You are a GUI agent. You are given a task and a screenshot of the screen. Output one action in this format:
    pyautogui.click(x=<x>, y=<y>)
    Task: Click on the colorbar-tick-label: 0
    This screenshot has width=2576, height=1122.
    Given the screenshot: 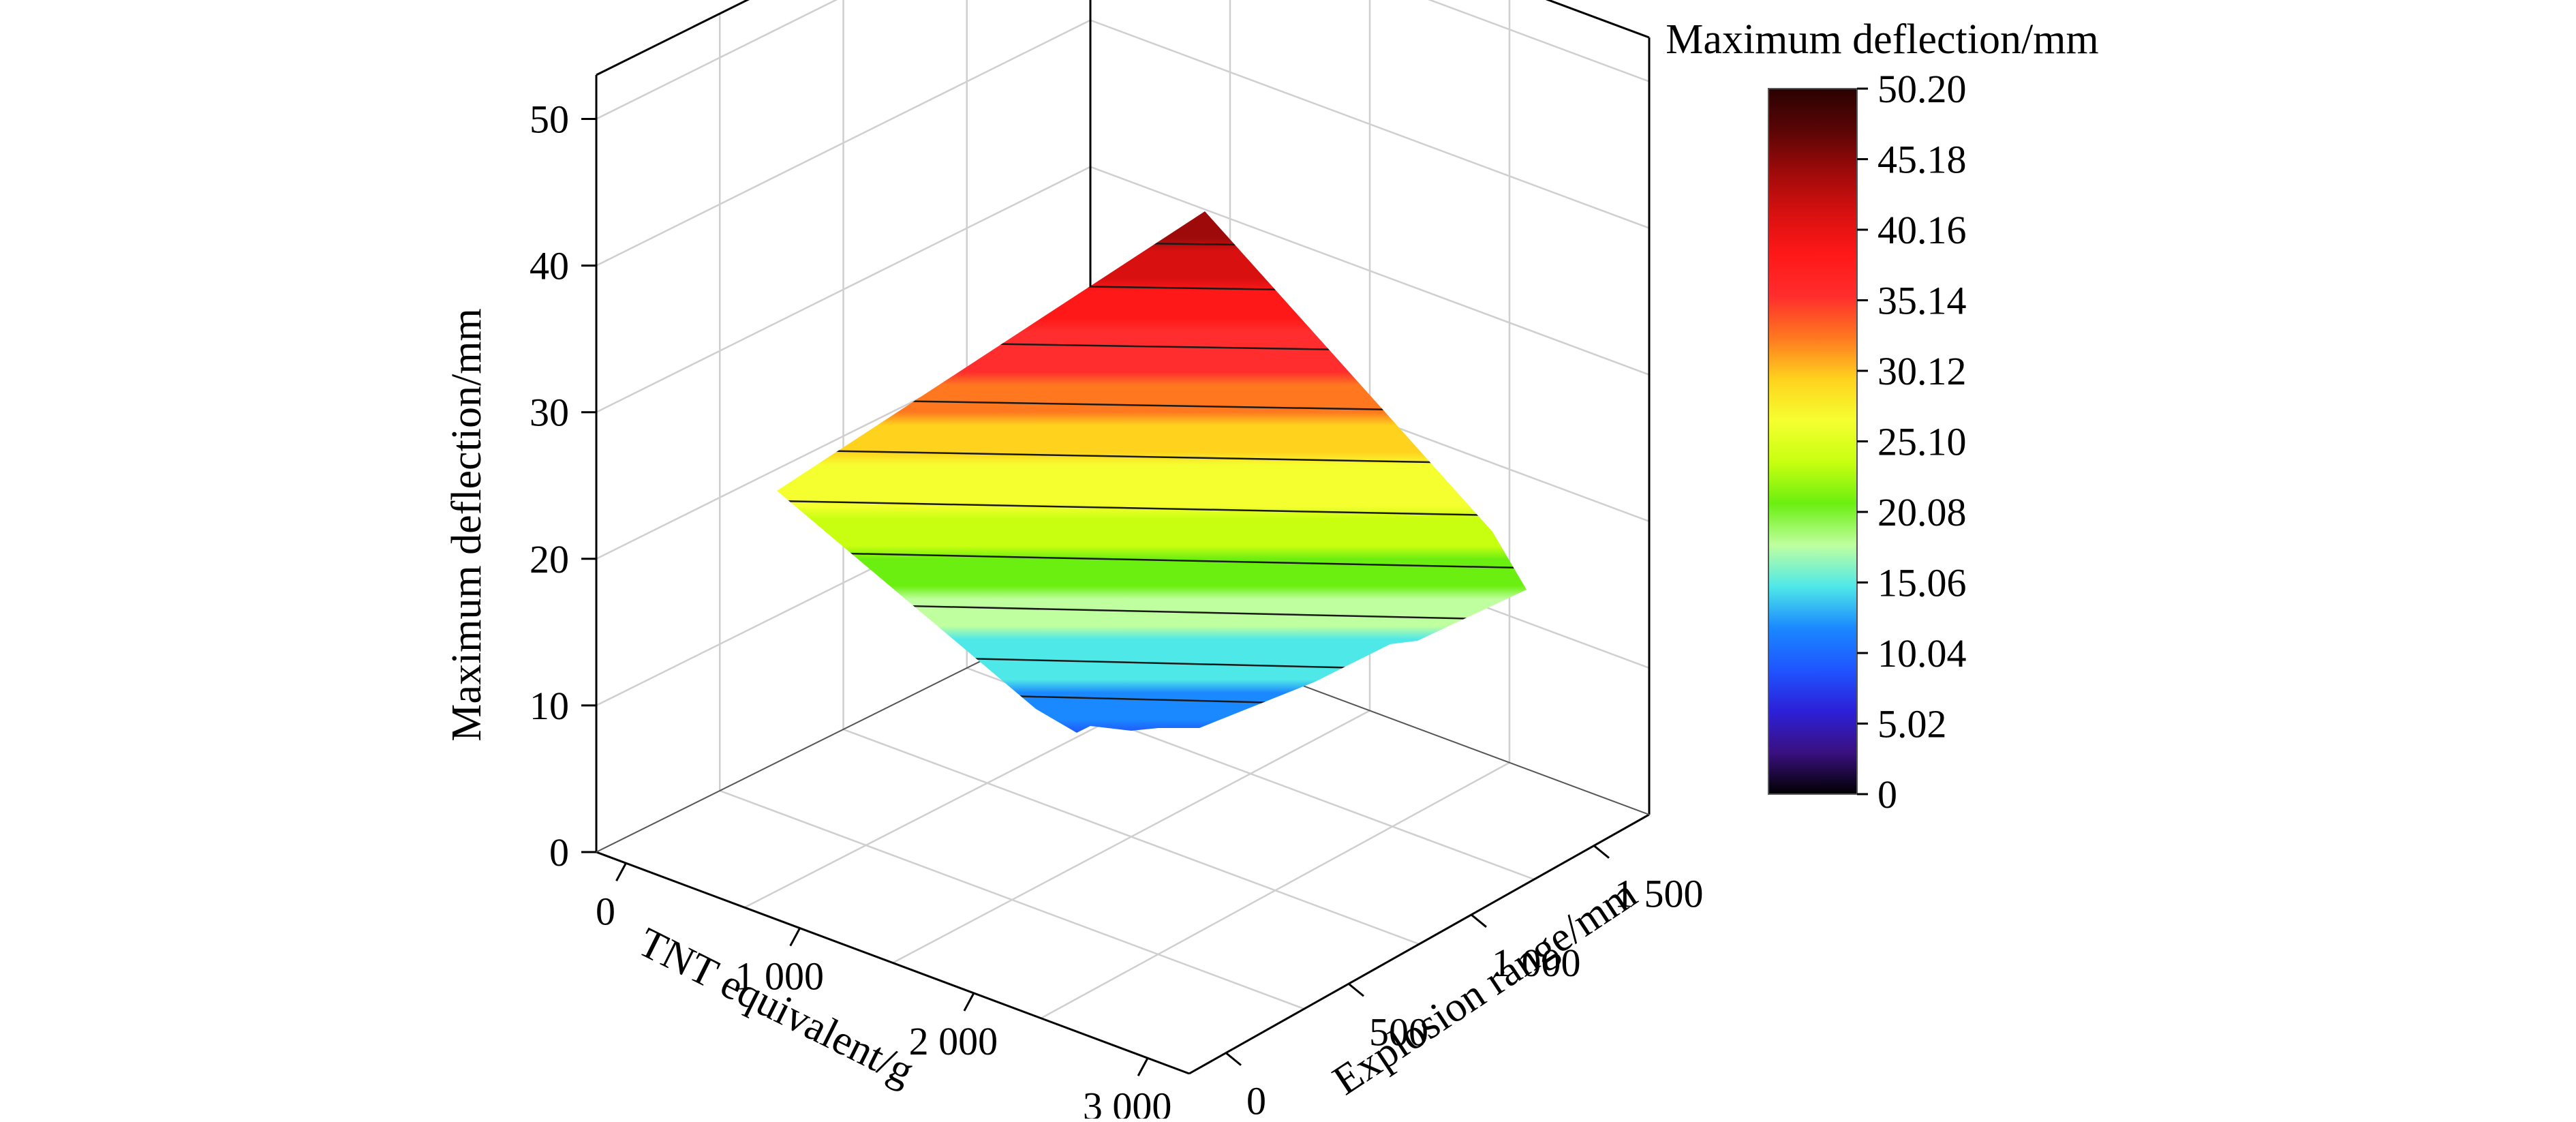 What is the action you would take?
    pyautogui.click(x=1887, y=794)
    